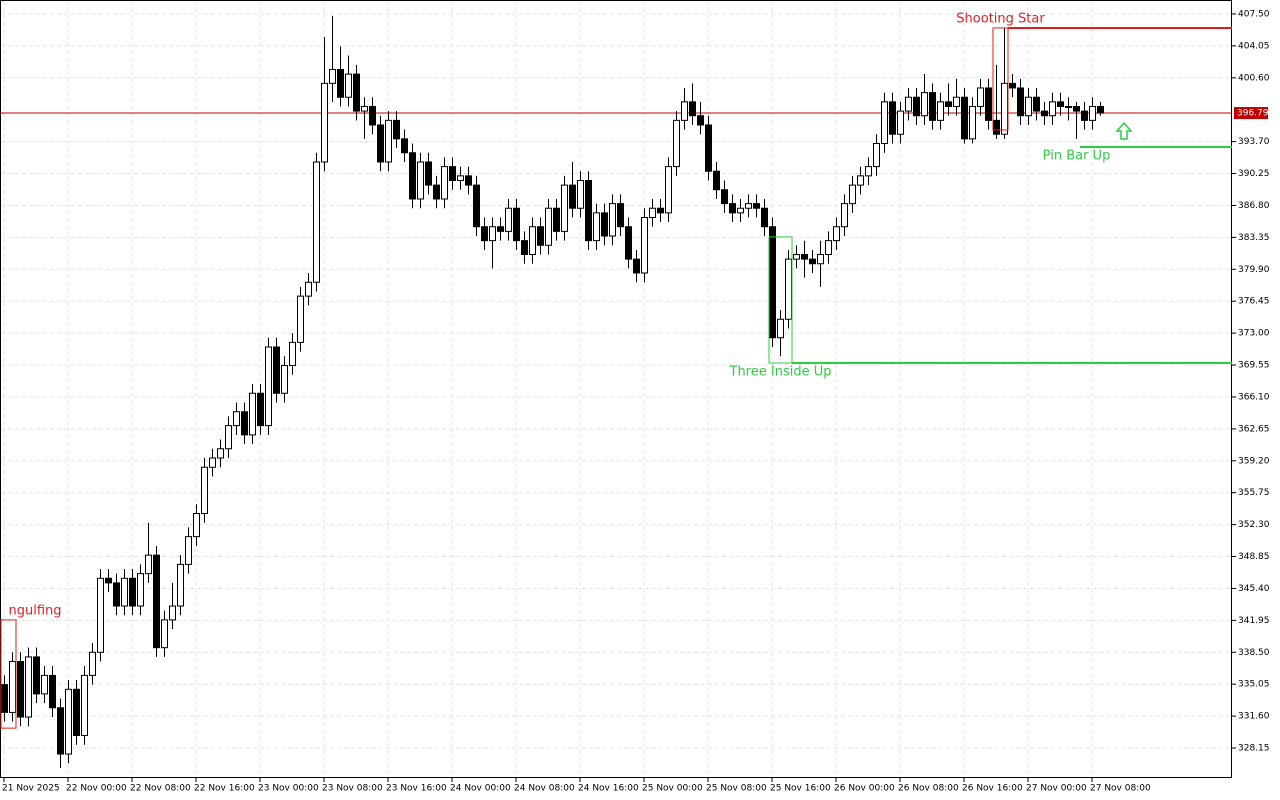 This screenshot has height=800, width=1280. What do you see at coordinates (1254, 206) in the screenshot?
I see `y-tick-label: 386.80` at bounding box center [1254, 206].